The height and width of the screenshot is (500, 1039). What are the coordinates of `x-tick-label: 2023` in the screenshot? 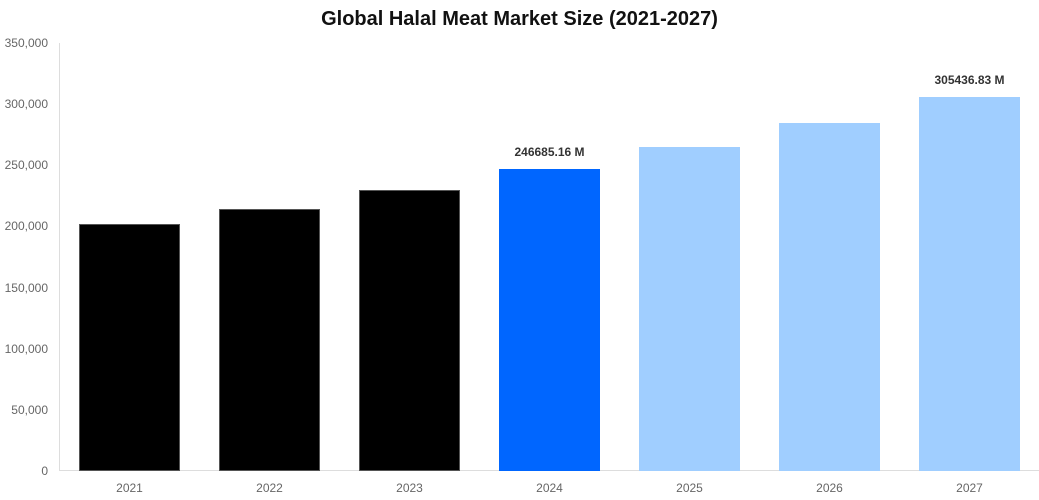 It's located at (409, 488).